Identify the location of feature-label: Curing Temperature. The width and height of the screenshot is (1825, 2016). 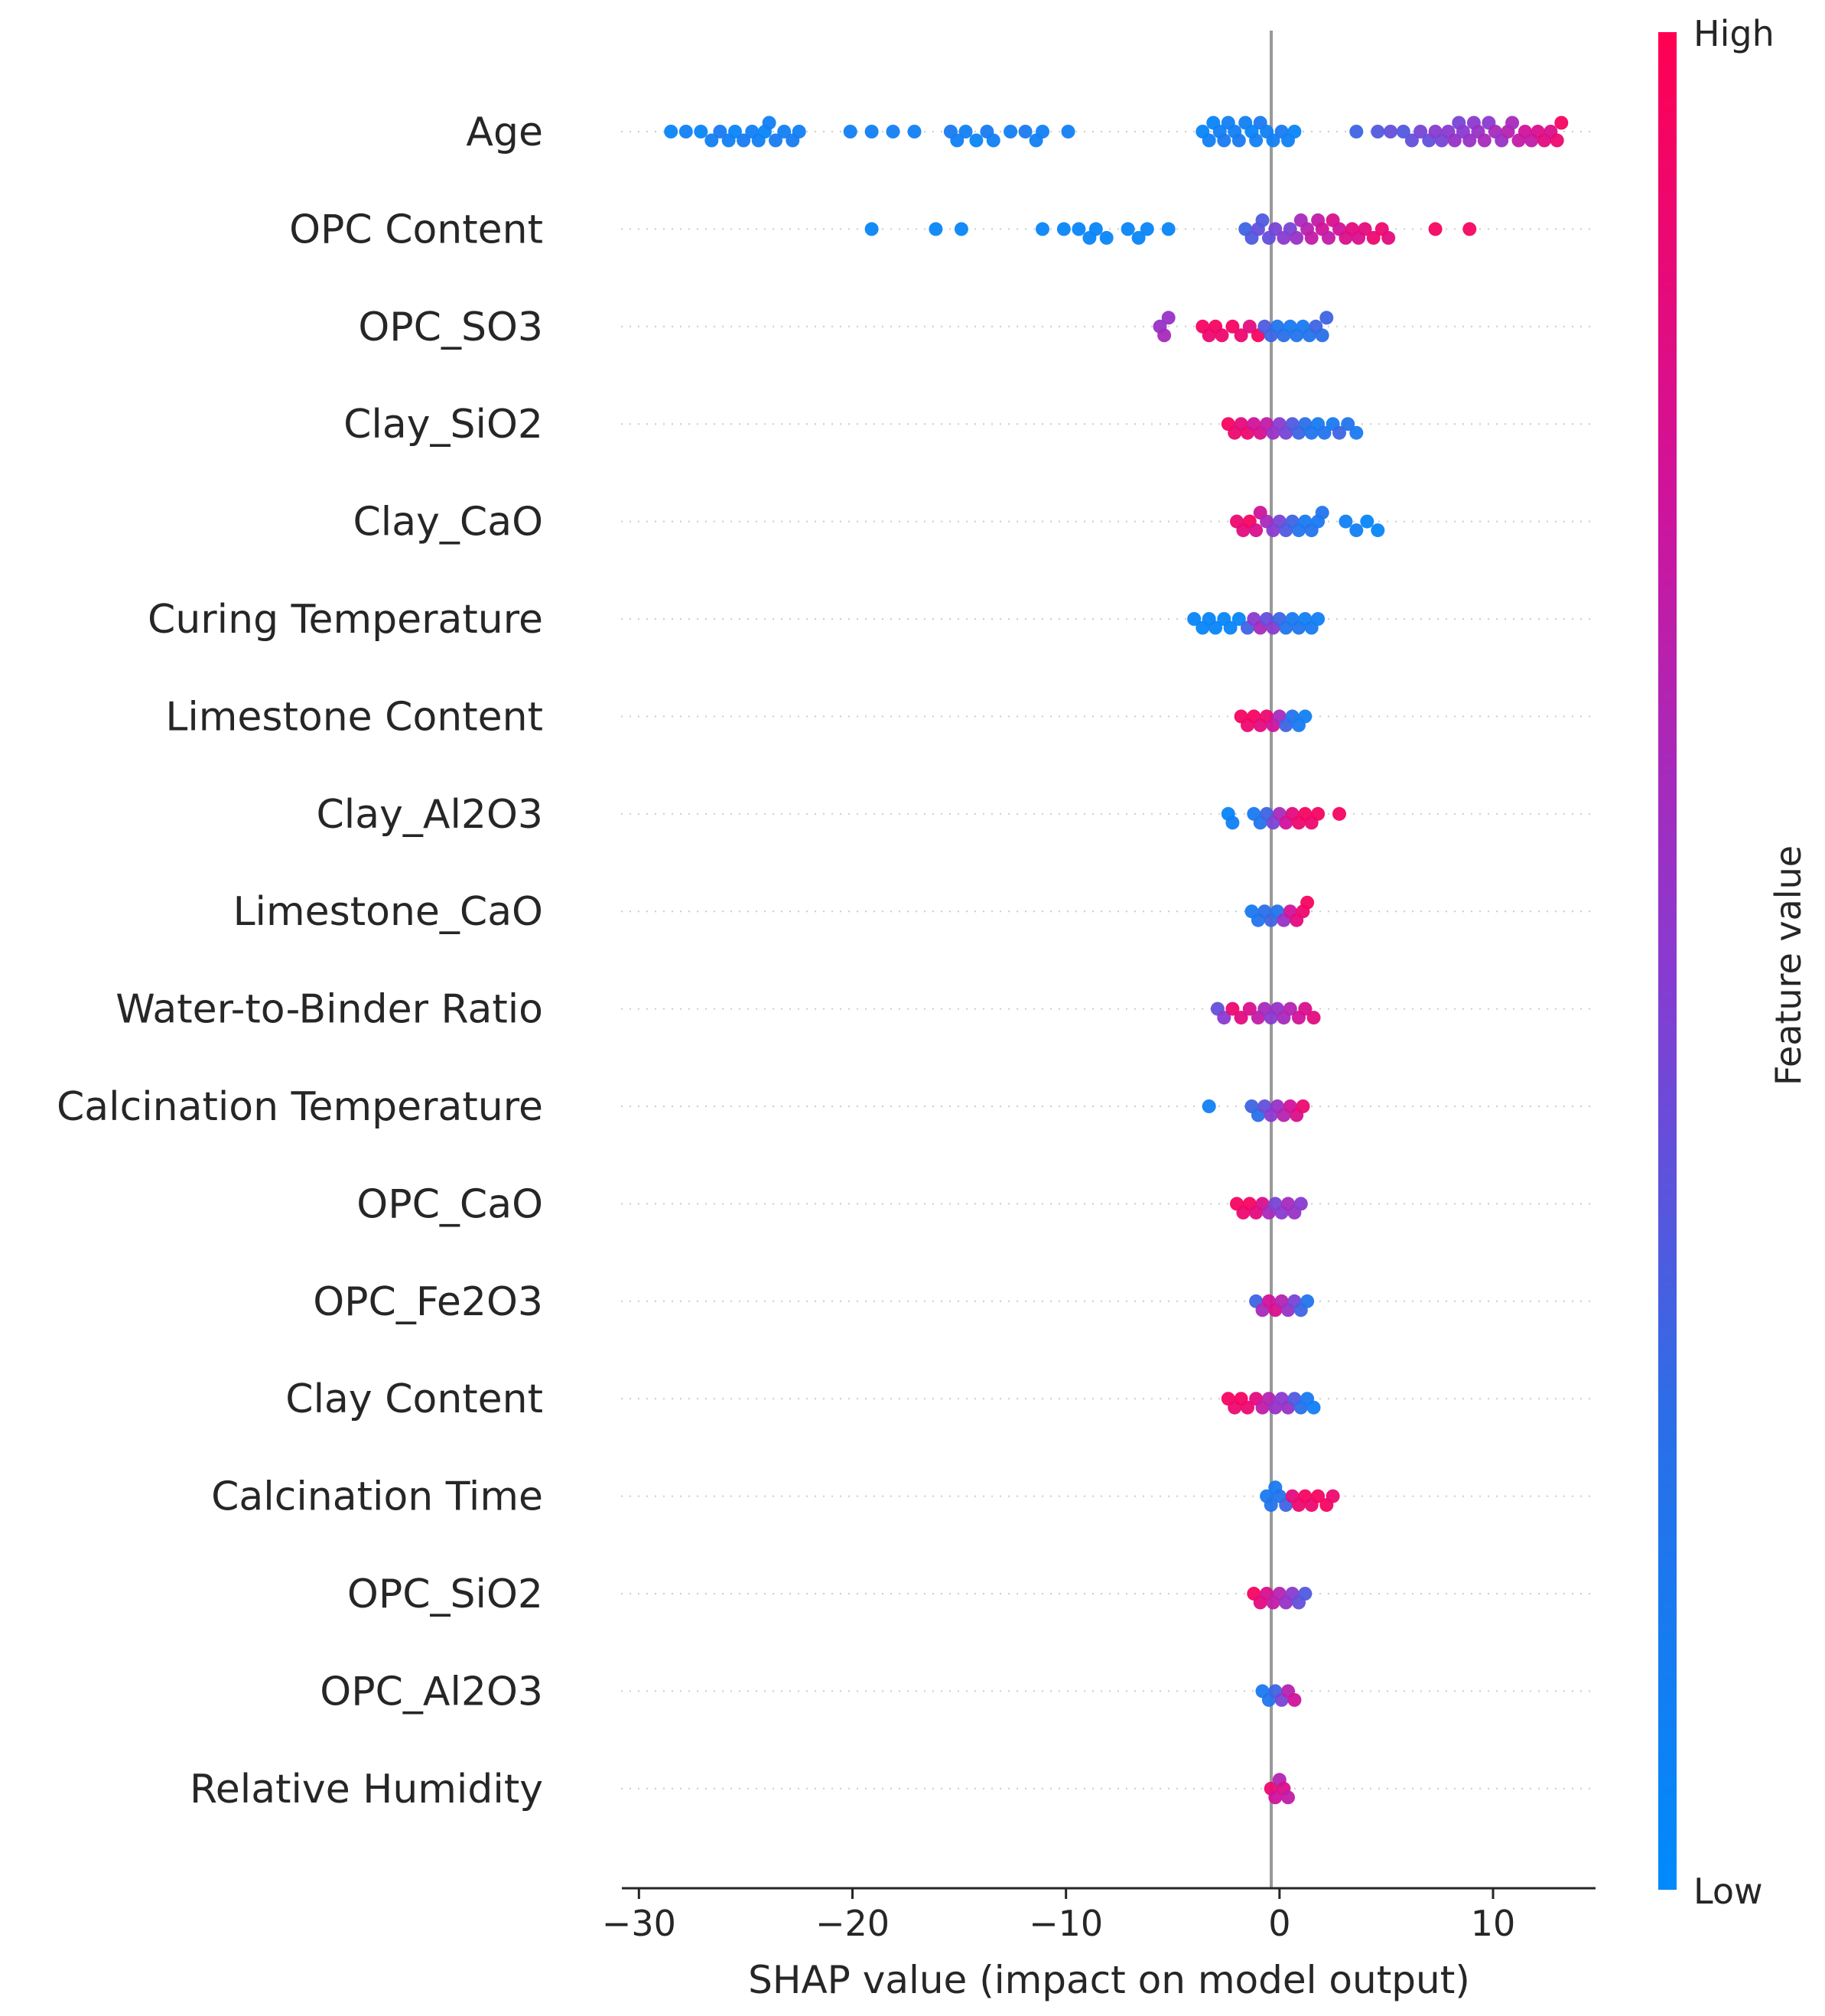
(345, 620).